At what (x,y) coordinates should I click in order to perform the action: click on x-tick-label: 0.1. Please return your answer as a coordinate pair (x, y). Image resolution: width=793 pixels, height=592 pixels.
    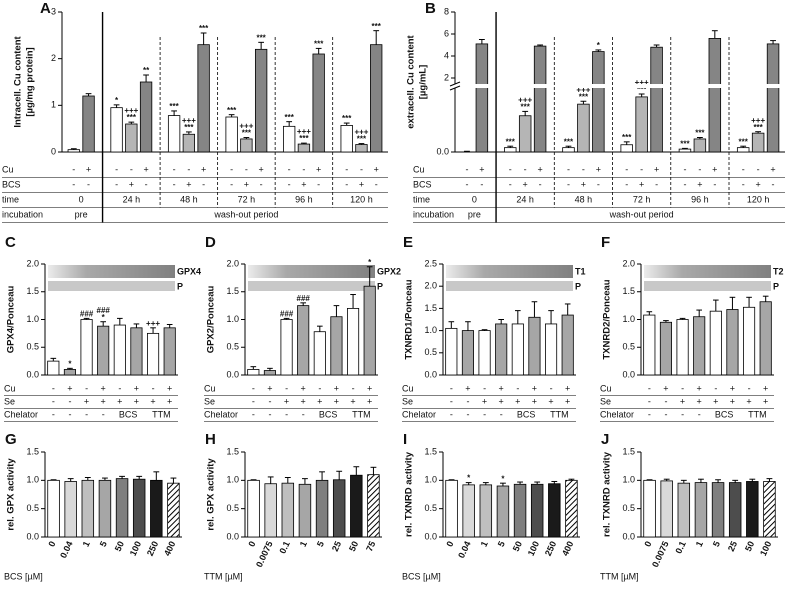
    Looking at the image, I should click on (680, 548).